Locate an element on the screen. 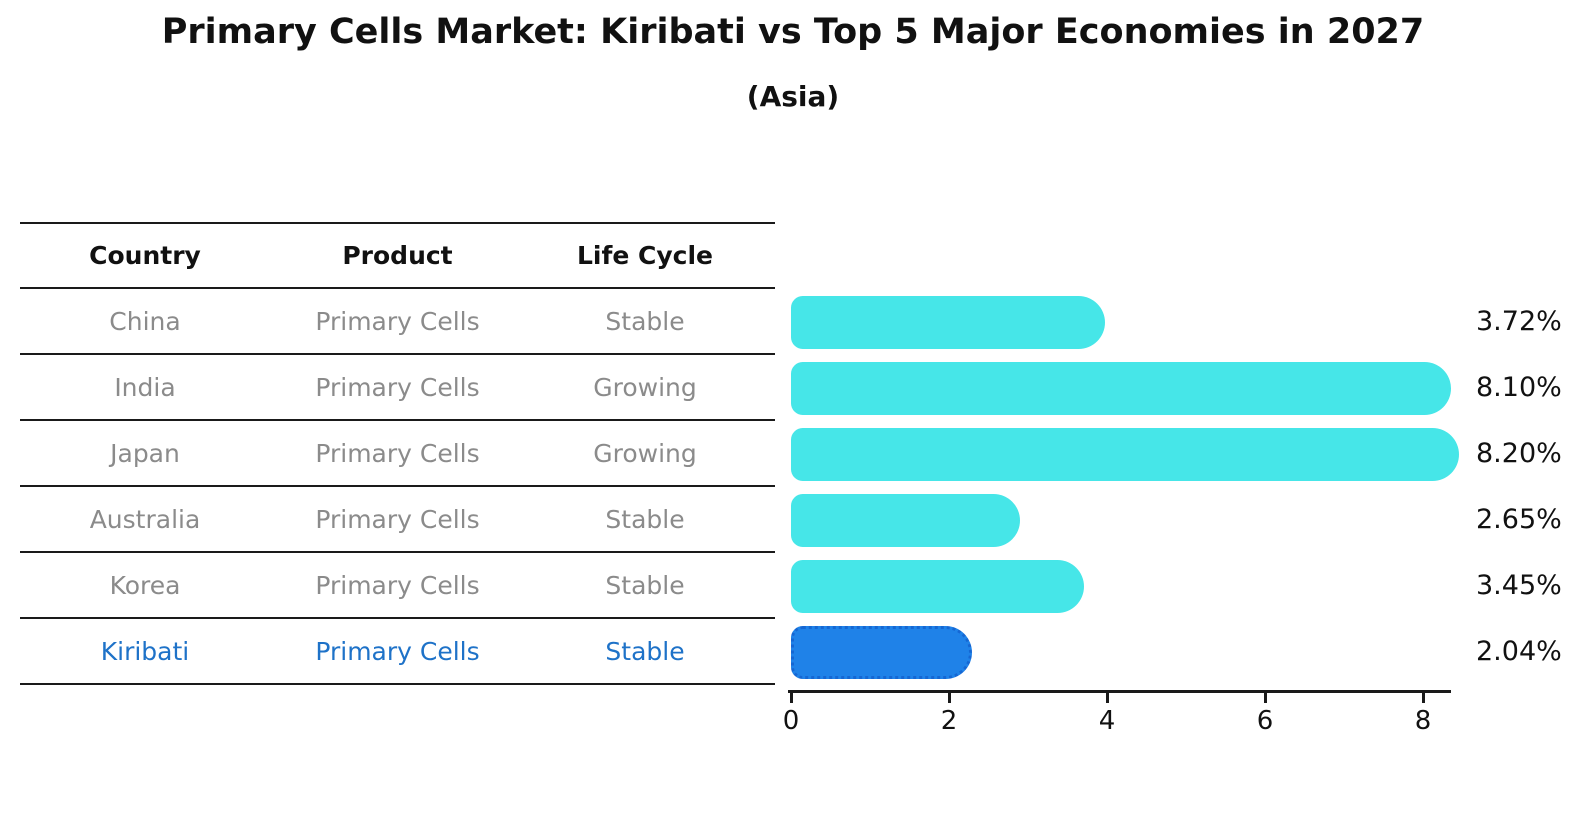  column-header-product: Product is located at coordinates (397, 255).